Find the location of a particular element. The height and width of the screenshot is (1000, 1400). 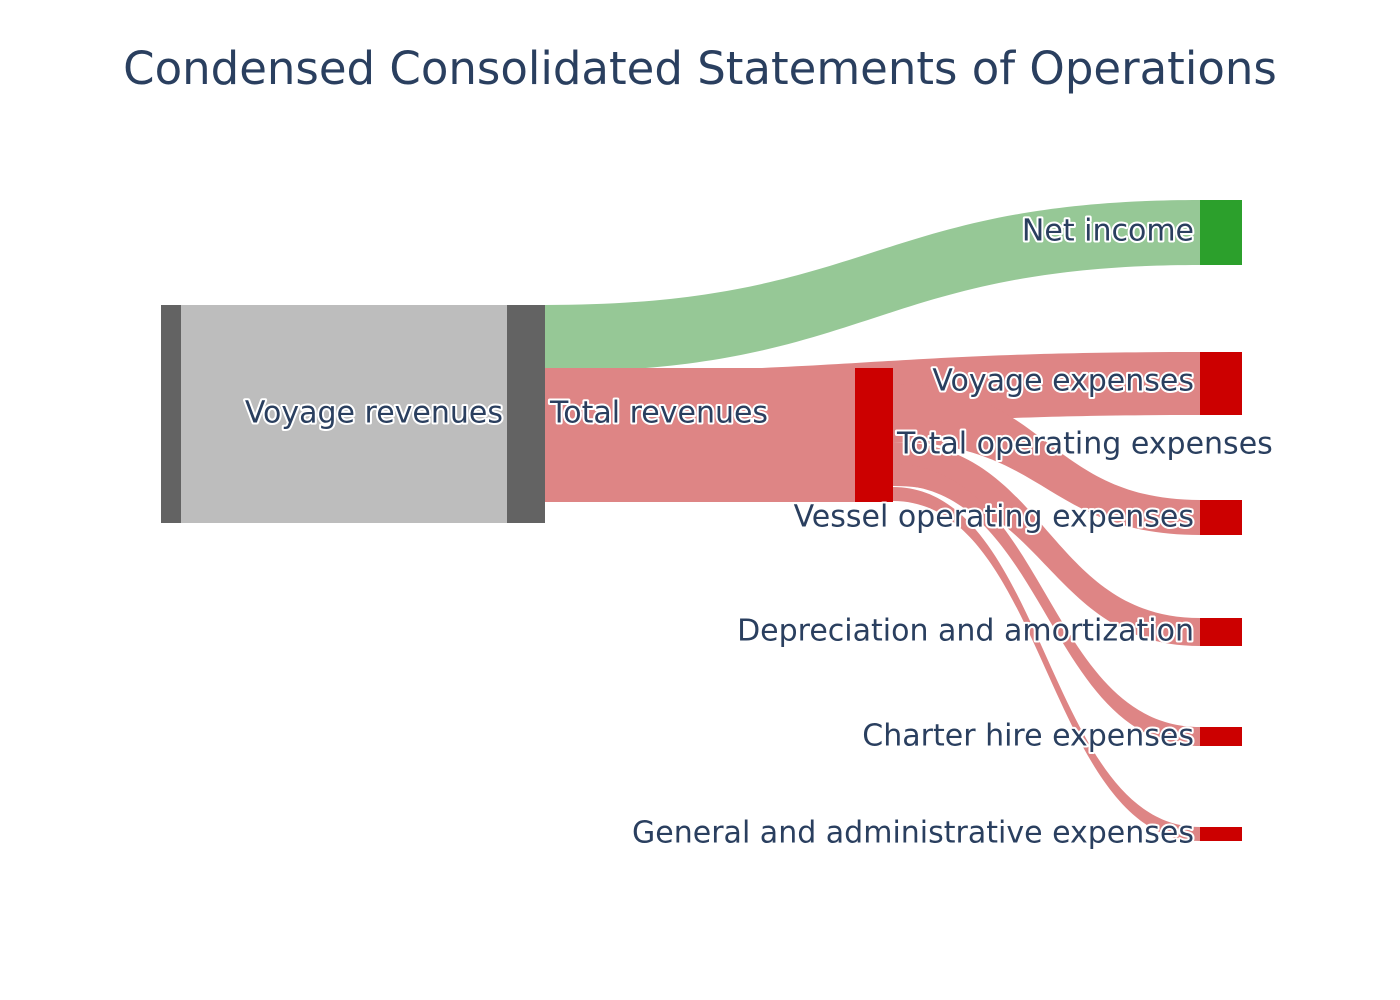

sankey-node-voyage_expenses is located at coordinates (1221, 383).